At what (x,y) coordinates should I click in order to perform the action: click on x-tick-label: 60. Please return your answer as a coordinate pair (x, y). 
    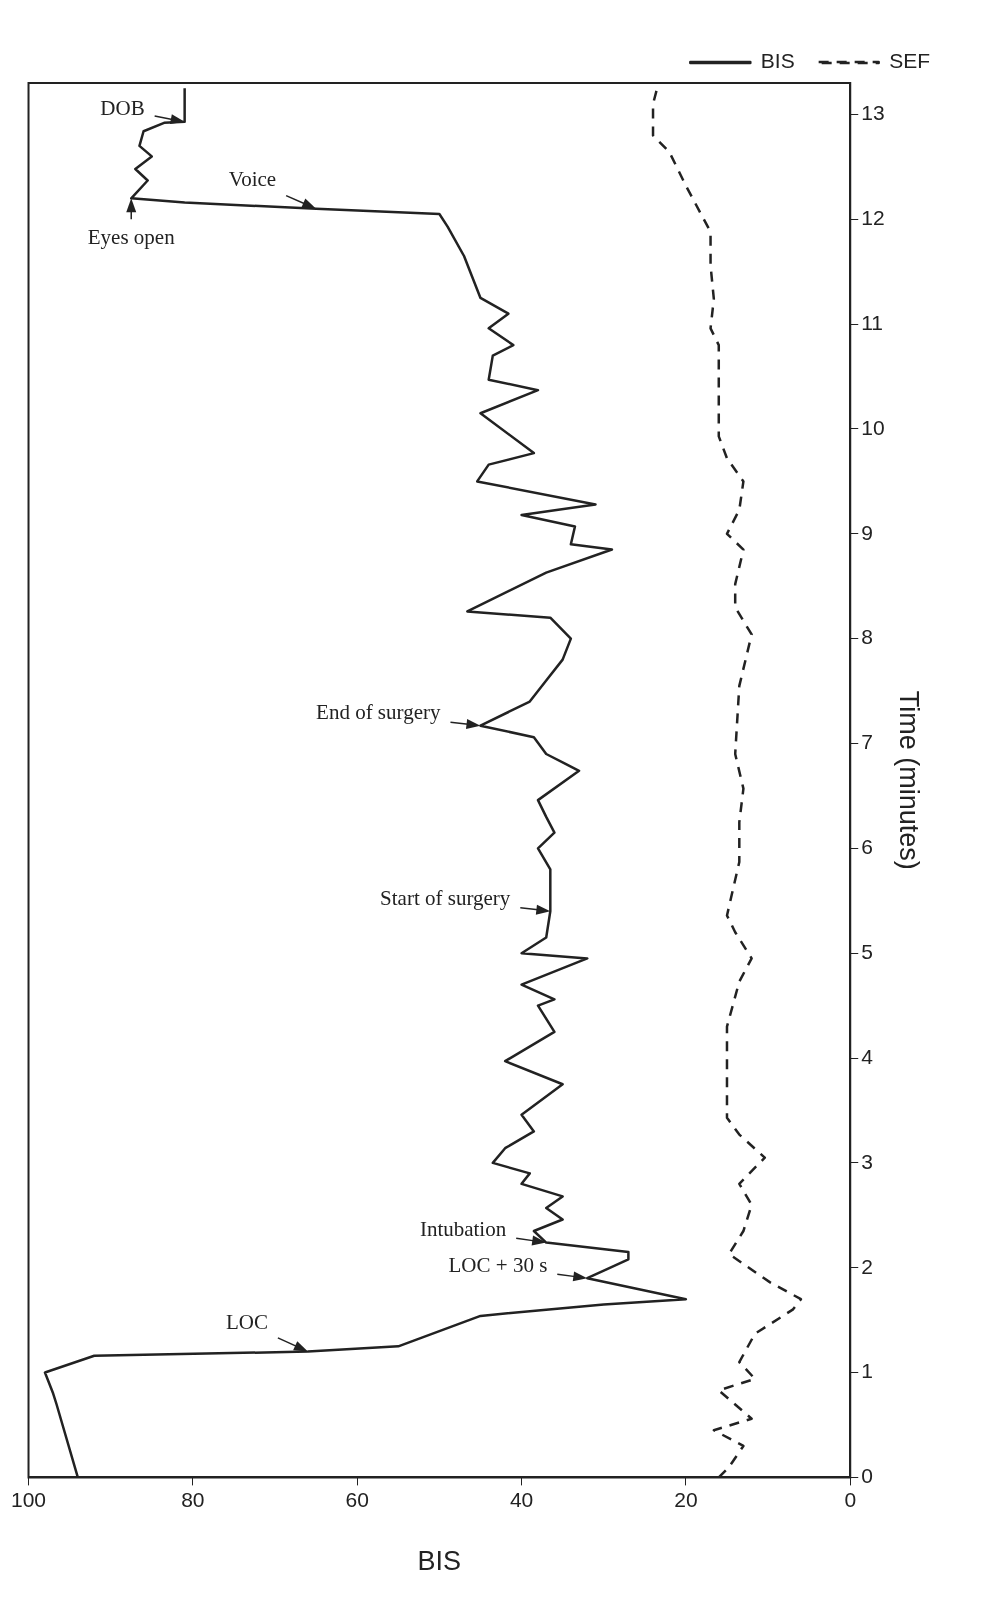
    Looking at the image, I should click on (357, 1499).